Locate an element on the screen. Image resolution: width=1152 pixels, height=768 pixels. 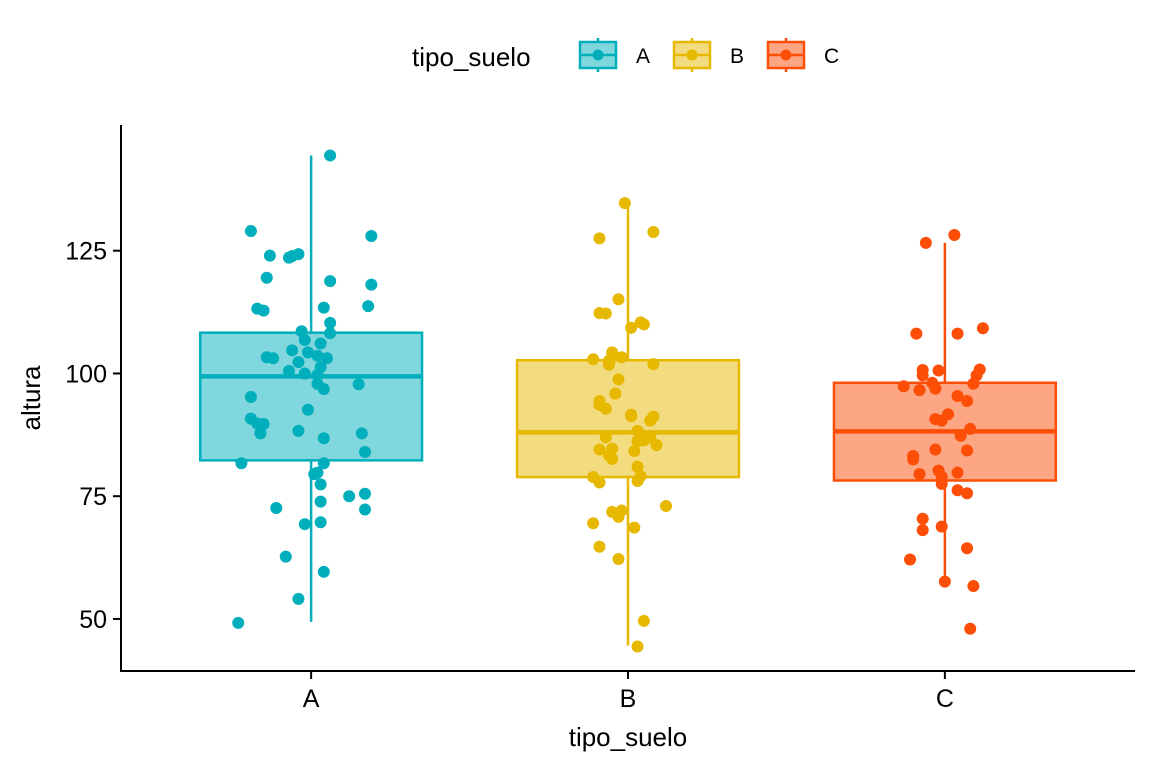
legend-item-c: C is located at coordinates (802, 55).